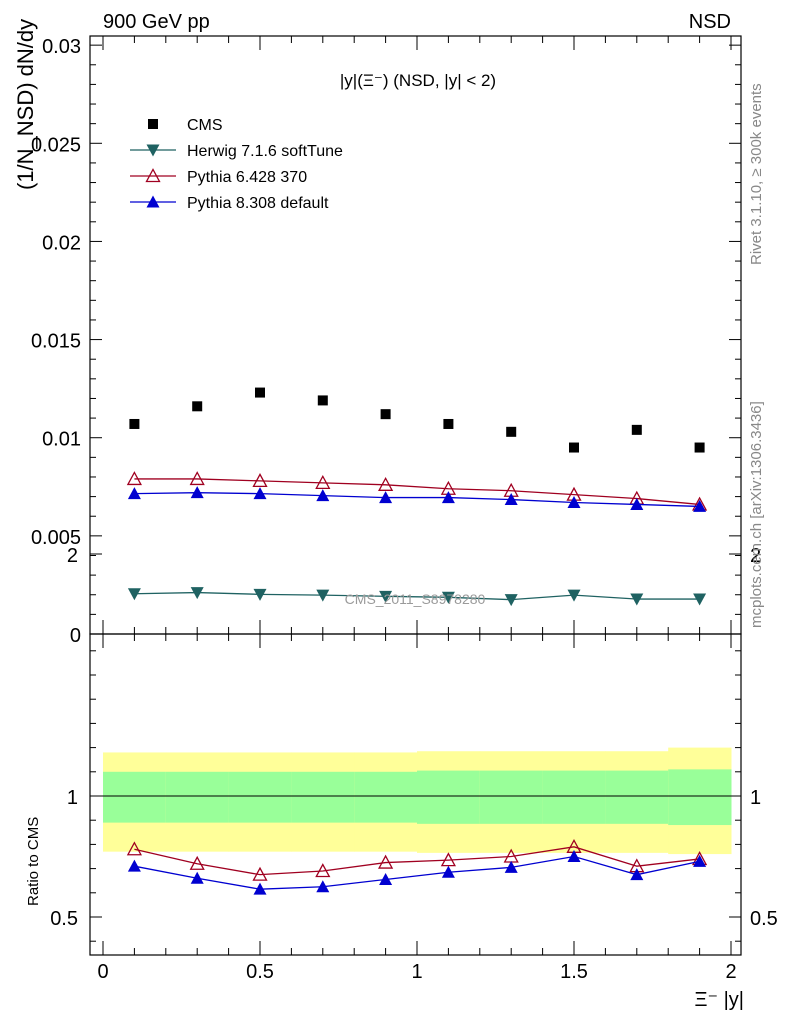 Image resolution: width=786 pixels, height=1029 pixels. What do you see at coordinates (156, 22) in the screenshot?
I see `collision-label: 900 GeV pp` at bounding box center [156, 22].